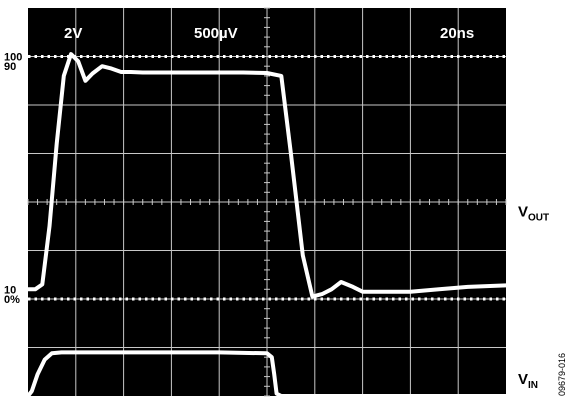 The image size is (576, 404). What do you see at coordinates (13, 58) in the screenshot?
I see `level-label: 100` at bounding box center [13, 58].